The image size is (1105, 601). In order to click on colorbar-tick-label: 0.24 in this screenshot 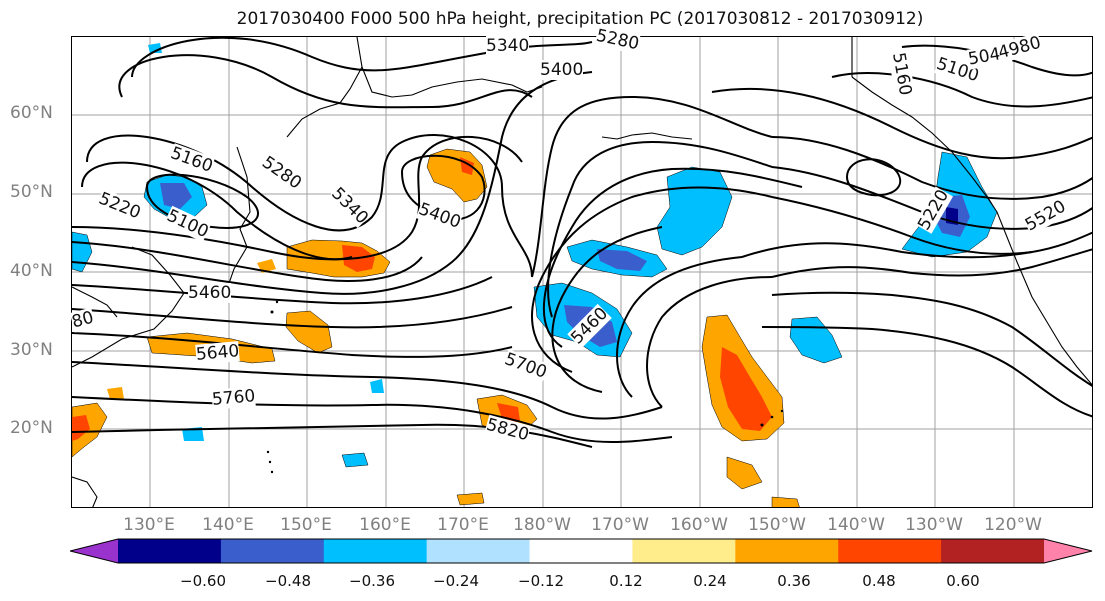, I will do `click(710, 581)`.